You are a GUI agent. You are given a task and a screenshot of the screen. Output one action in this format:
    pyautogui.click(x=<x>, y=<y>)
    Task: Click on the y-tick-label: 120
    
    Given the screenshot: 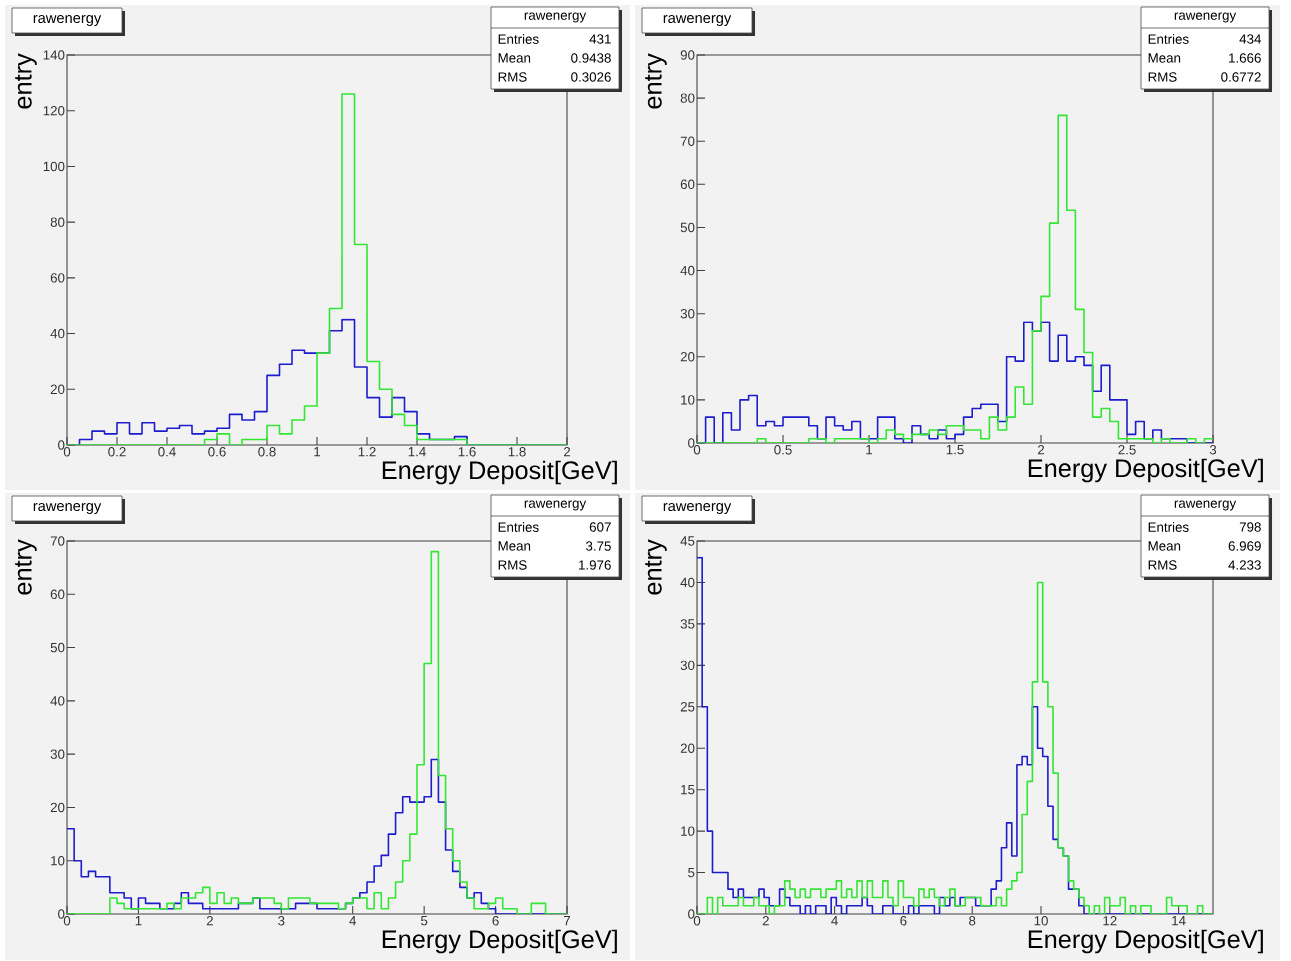 What is the action you would take?
    pyautogui.click(x=54, y=111)
    